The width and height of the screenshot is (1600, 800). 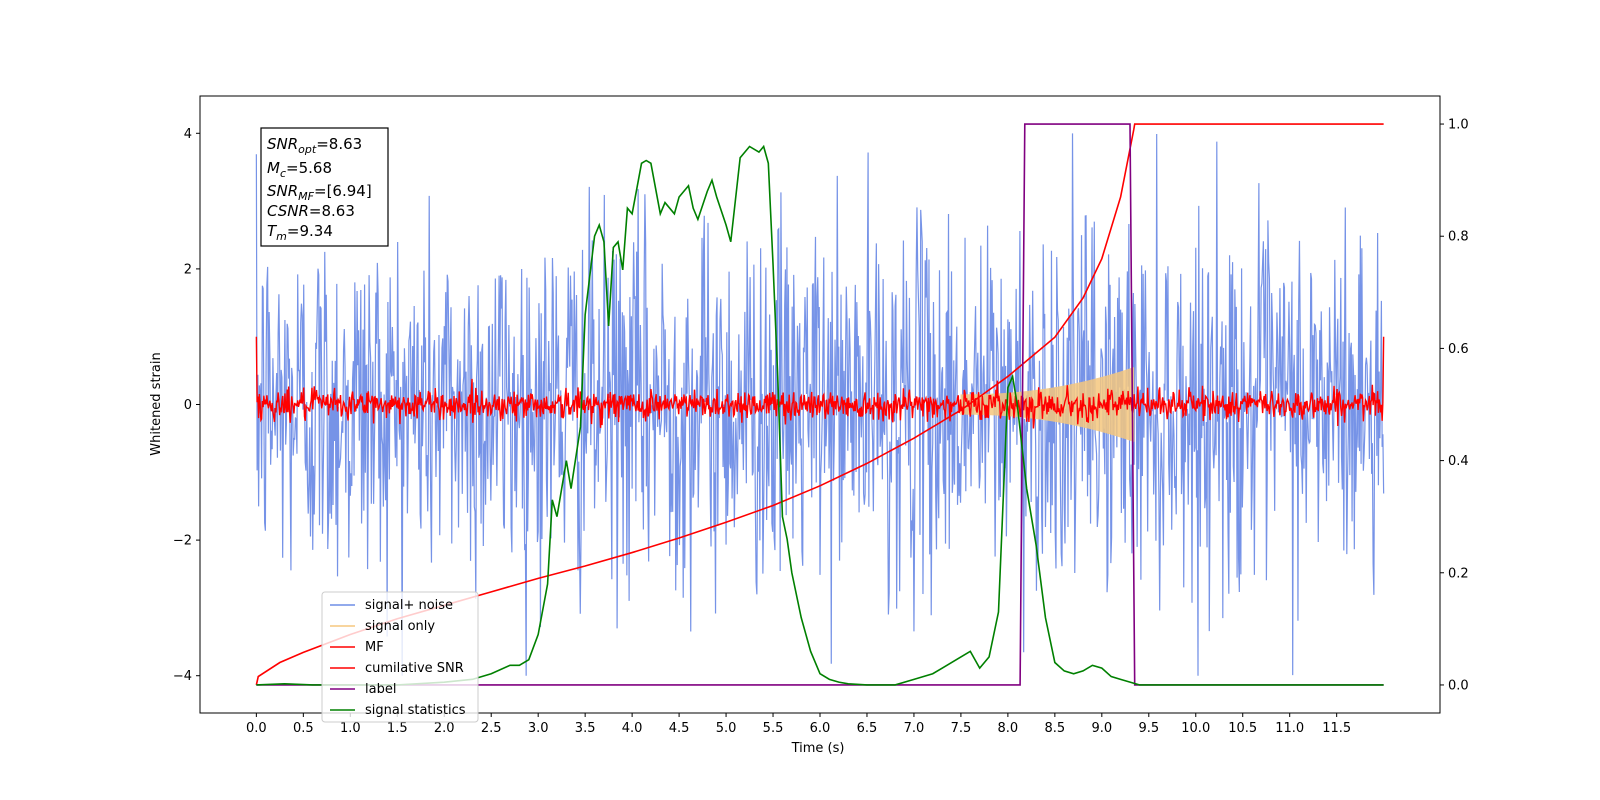 What do you see at coordinates (1458, 461) in the screenshot?
I see `y-right-tick-label: 0.4` at bounding box center [1458, 461].